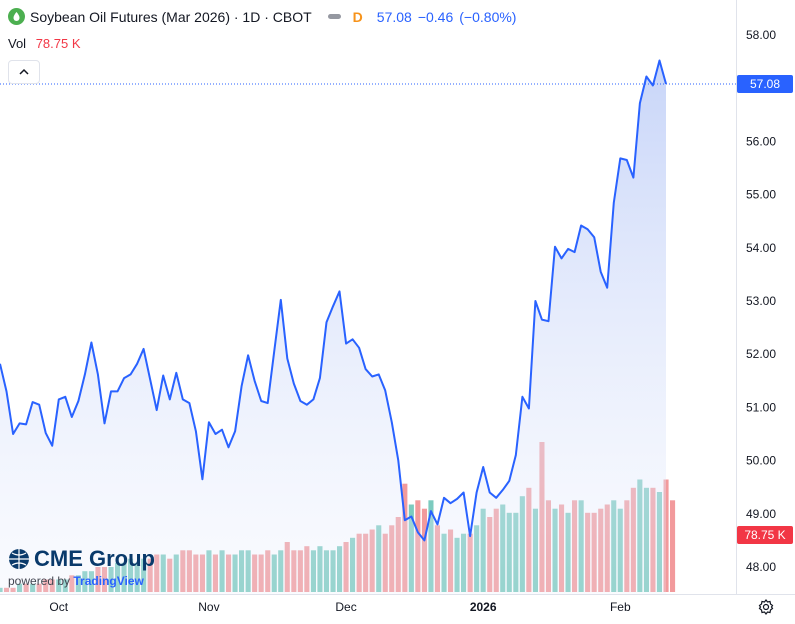  What do you see at coordinates (761, 248) in the screenshot?
I see `y-tick-label: 54.00` at bounding box center [761, 248].